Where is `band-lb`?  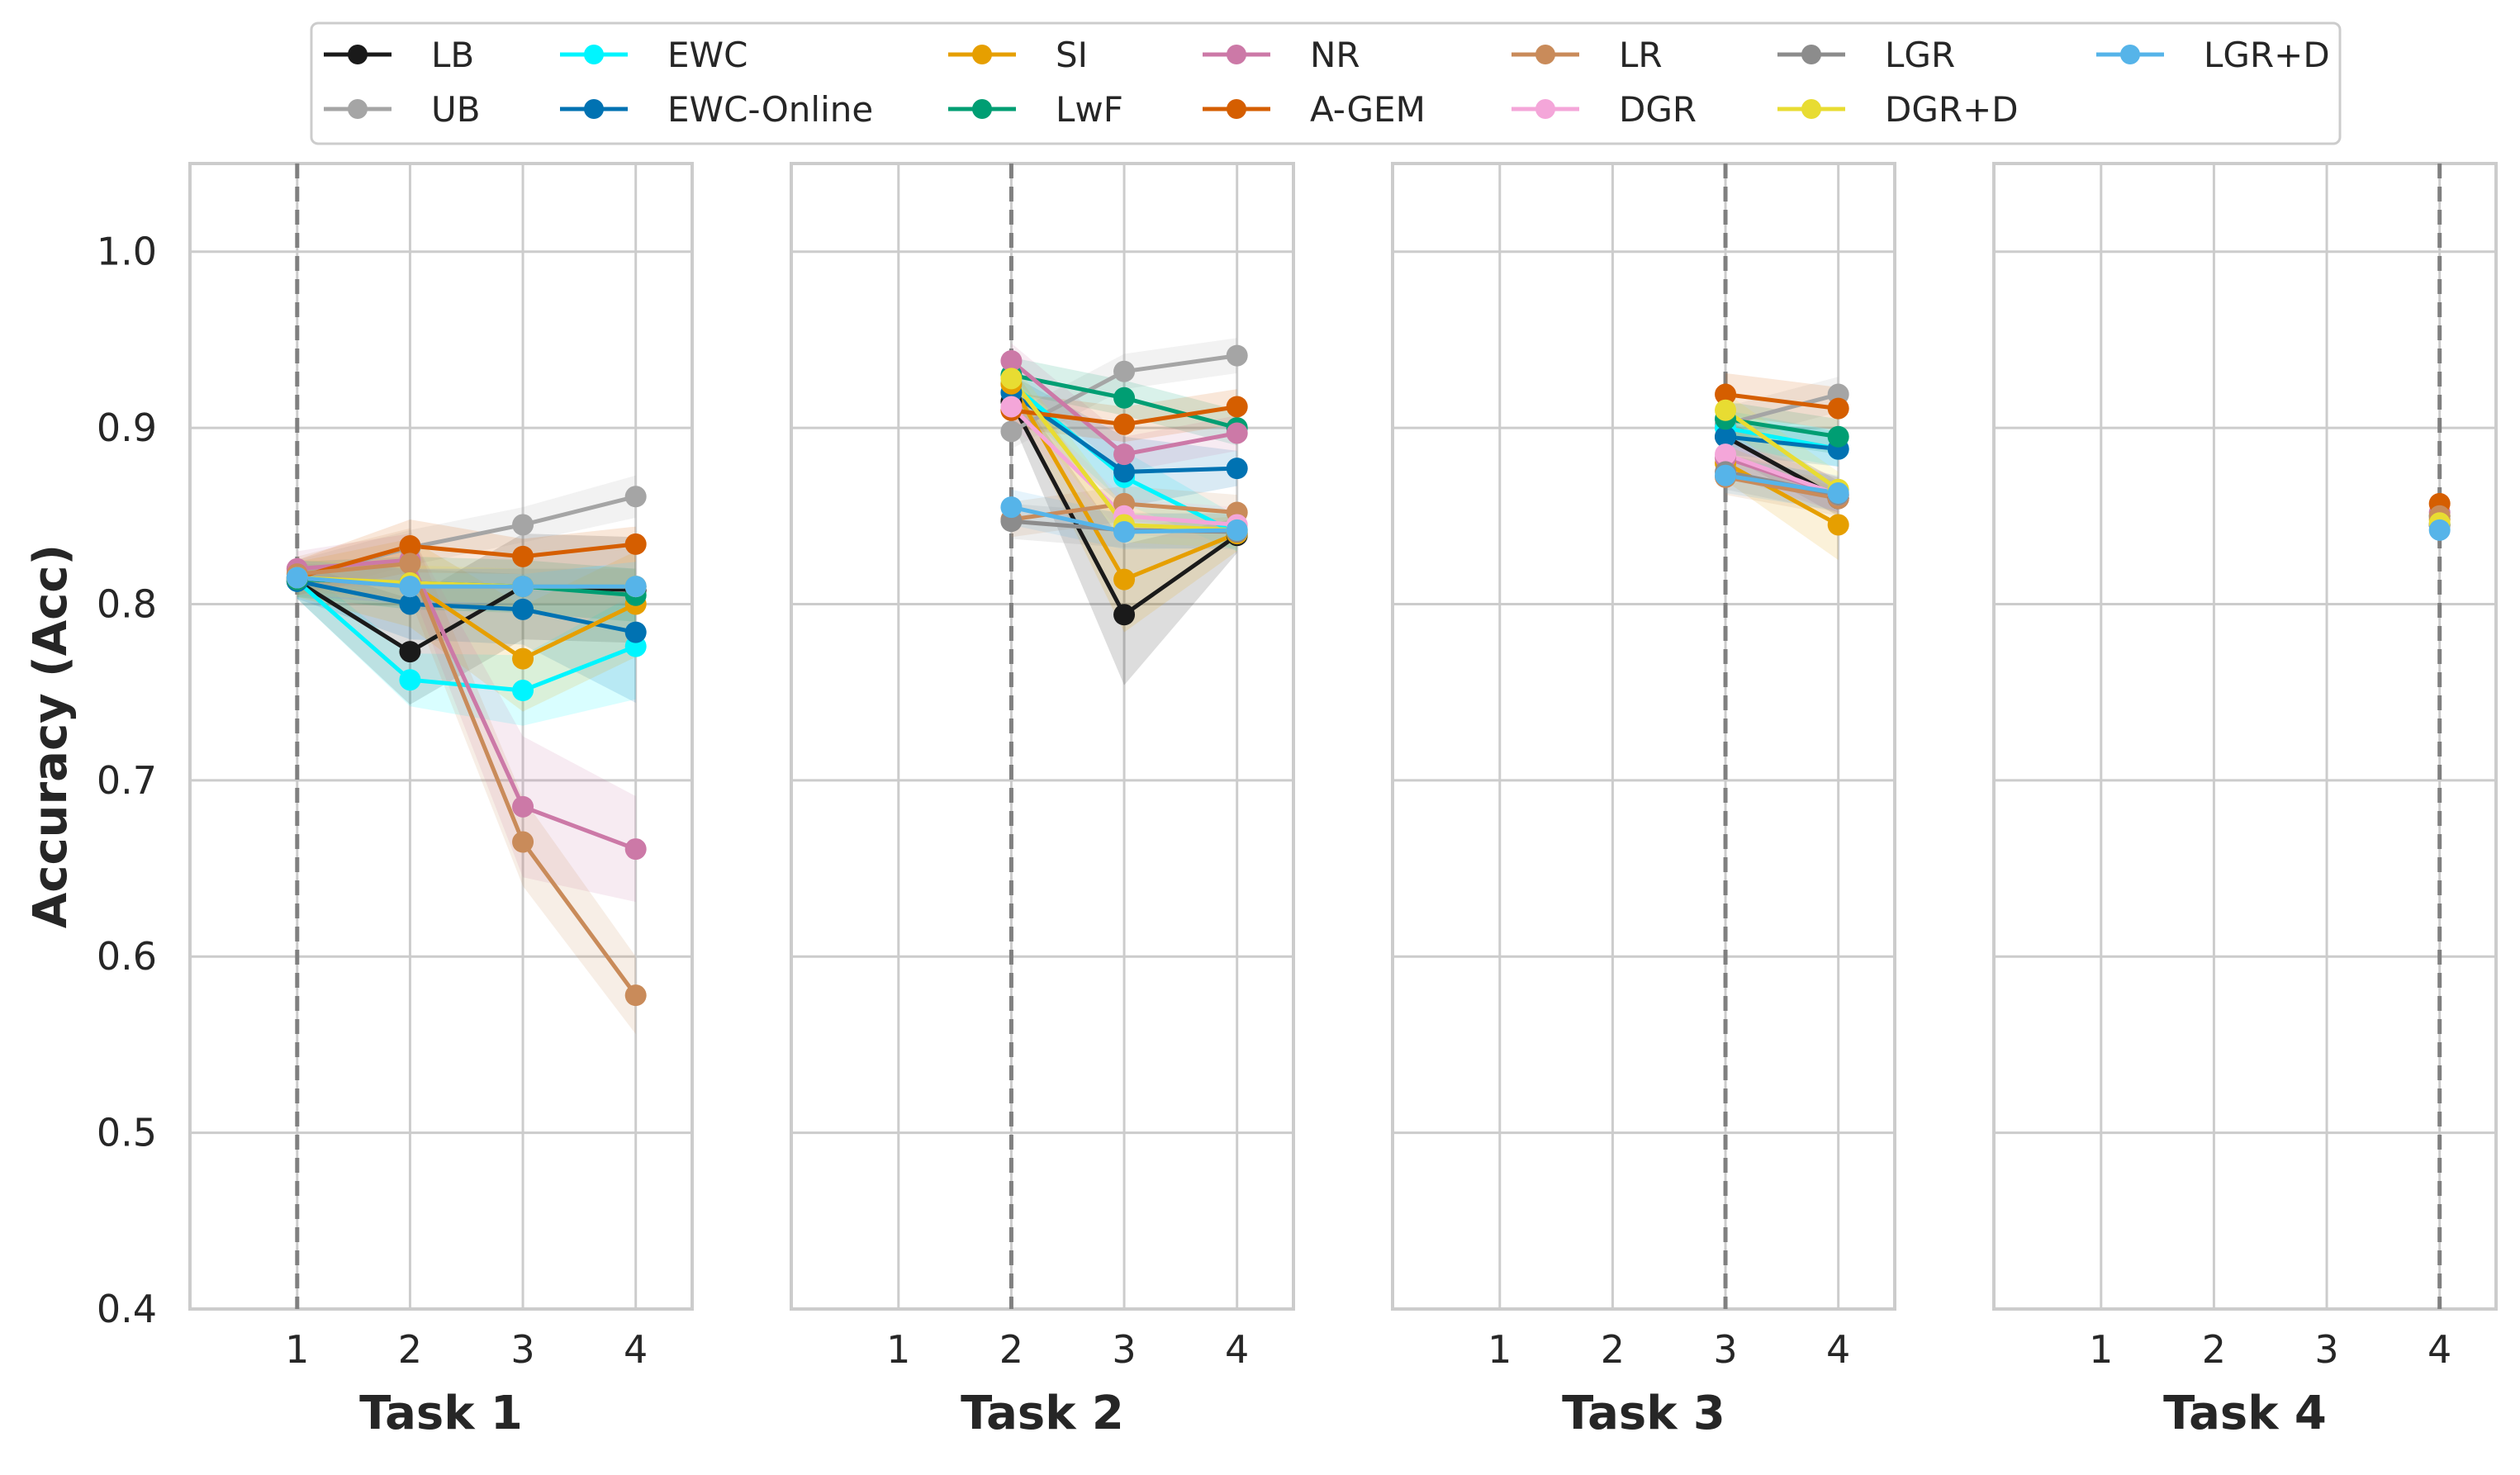 band-lb is located at coordinates (1124, 534).